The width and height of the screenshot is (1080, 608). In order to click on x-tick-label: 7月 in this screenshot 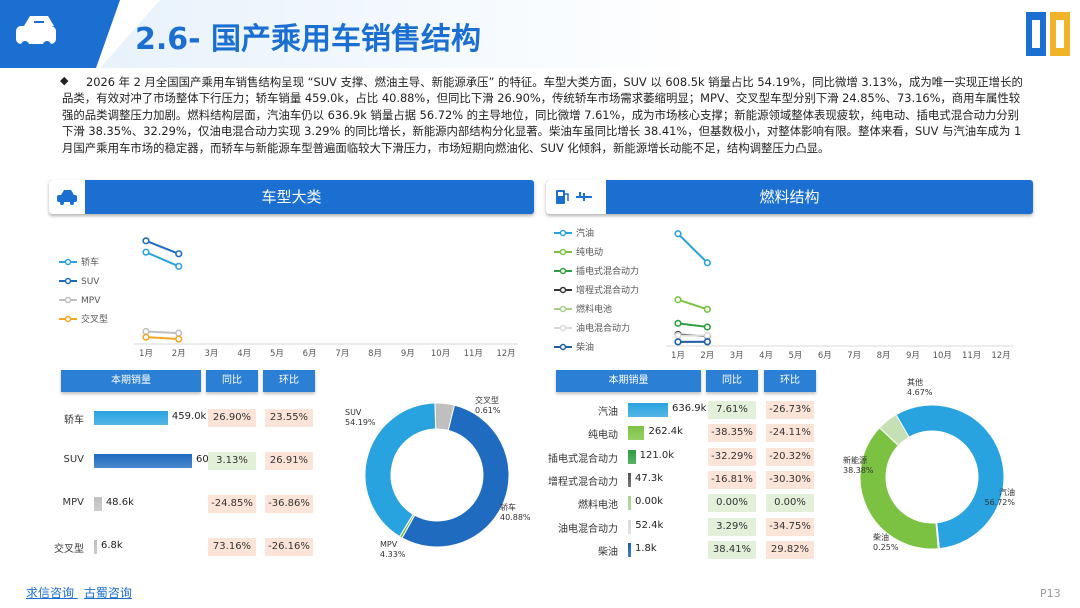, I will do `click(342, 354)`.